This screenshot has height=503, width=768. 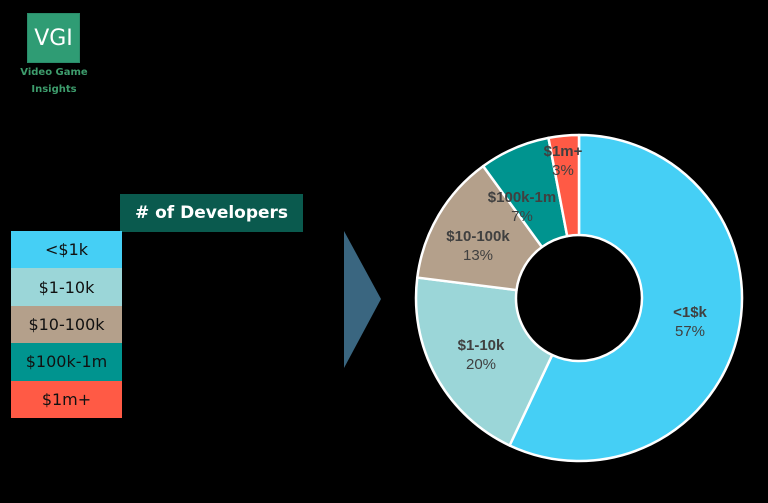 What do you see at coordinates (563, 161) in the screenshot?
I see `slice-label: $1m+ 3%` at bounding box center [563, 161].